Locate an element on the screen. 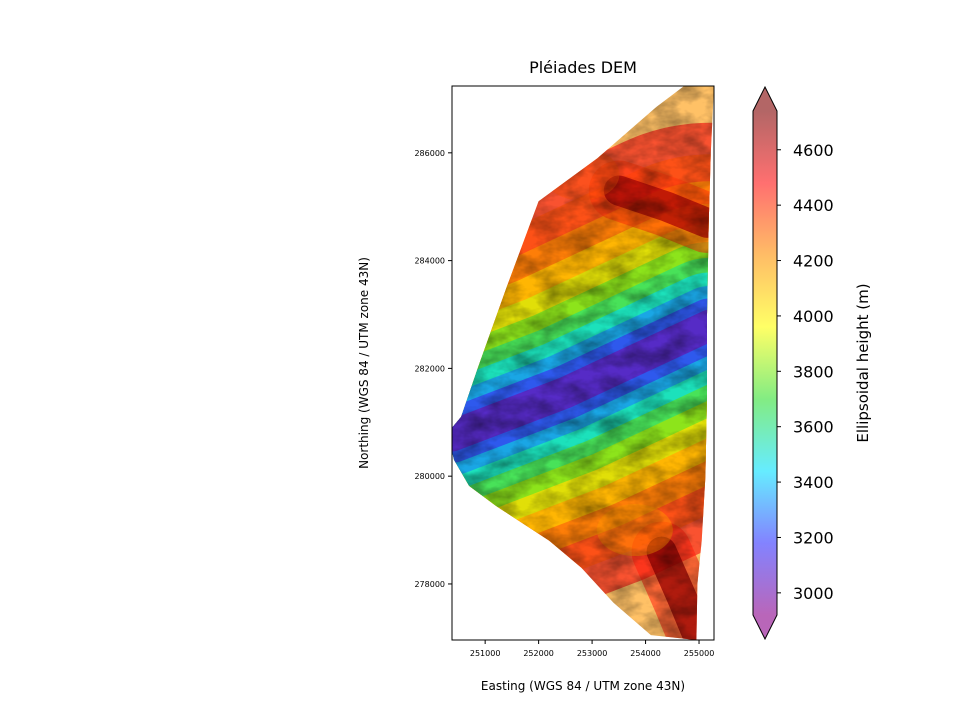 The image size is (960, 720). x-tick-label: 251000 is located at coordinates (485, 653).